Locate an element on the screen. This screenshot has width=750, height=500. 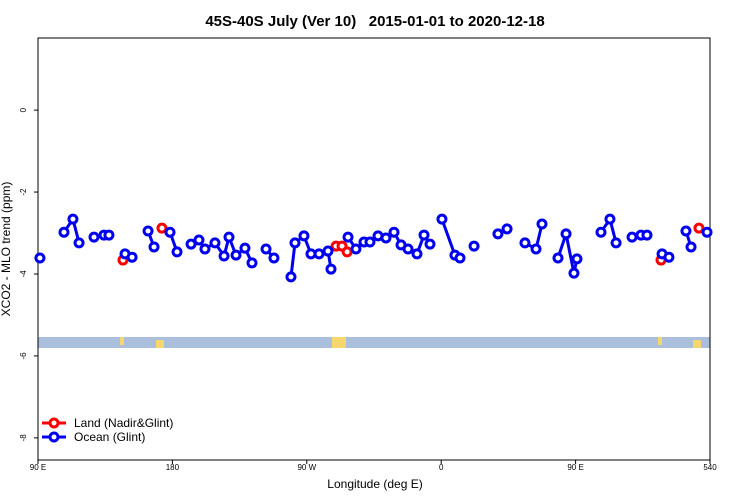
y-axis-label: XCO2 - MLO trend (ppm) is located at coordinates (6, 249).